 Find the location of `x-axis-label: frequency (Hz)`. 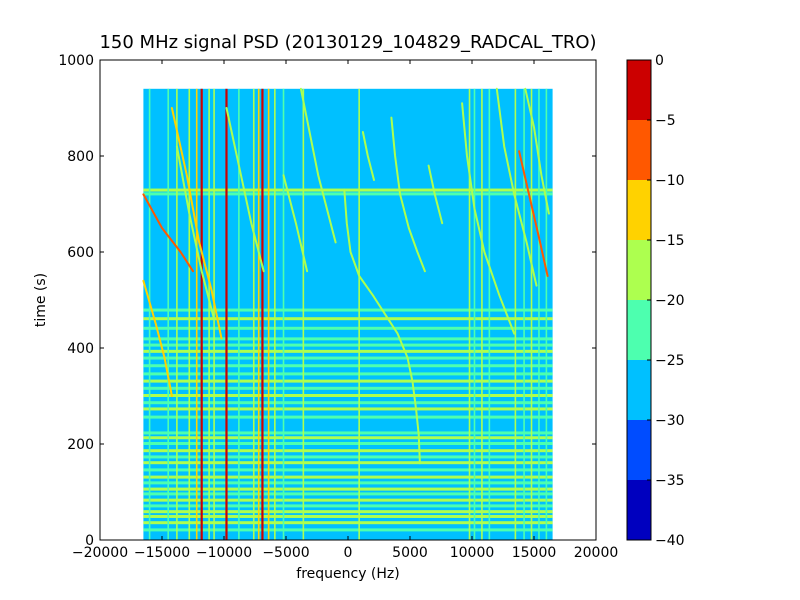

x-axis-label: frequency (Hz) is located at coordinates (347, 574).